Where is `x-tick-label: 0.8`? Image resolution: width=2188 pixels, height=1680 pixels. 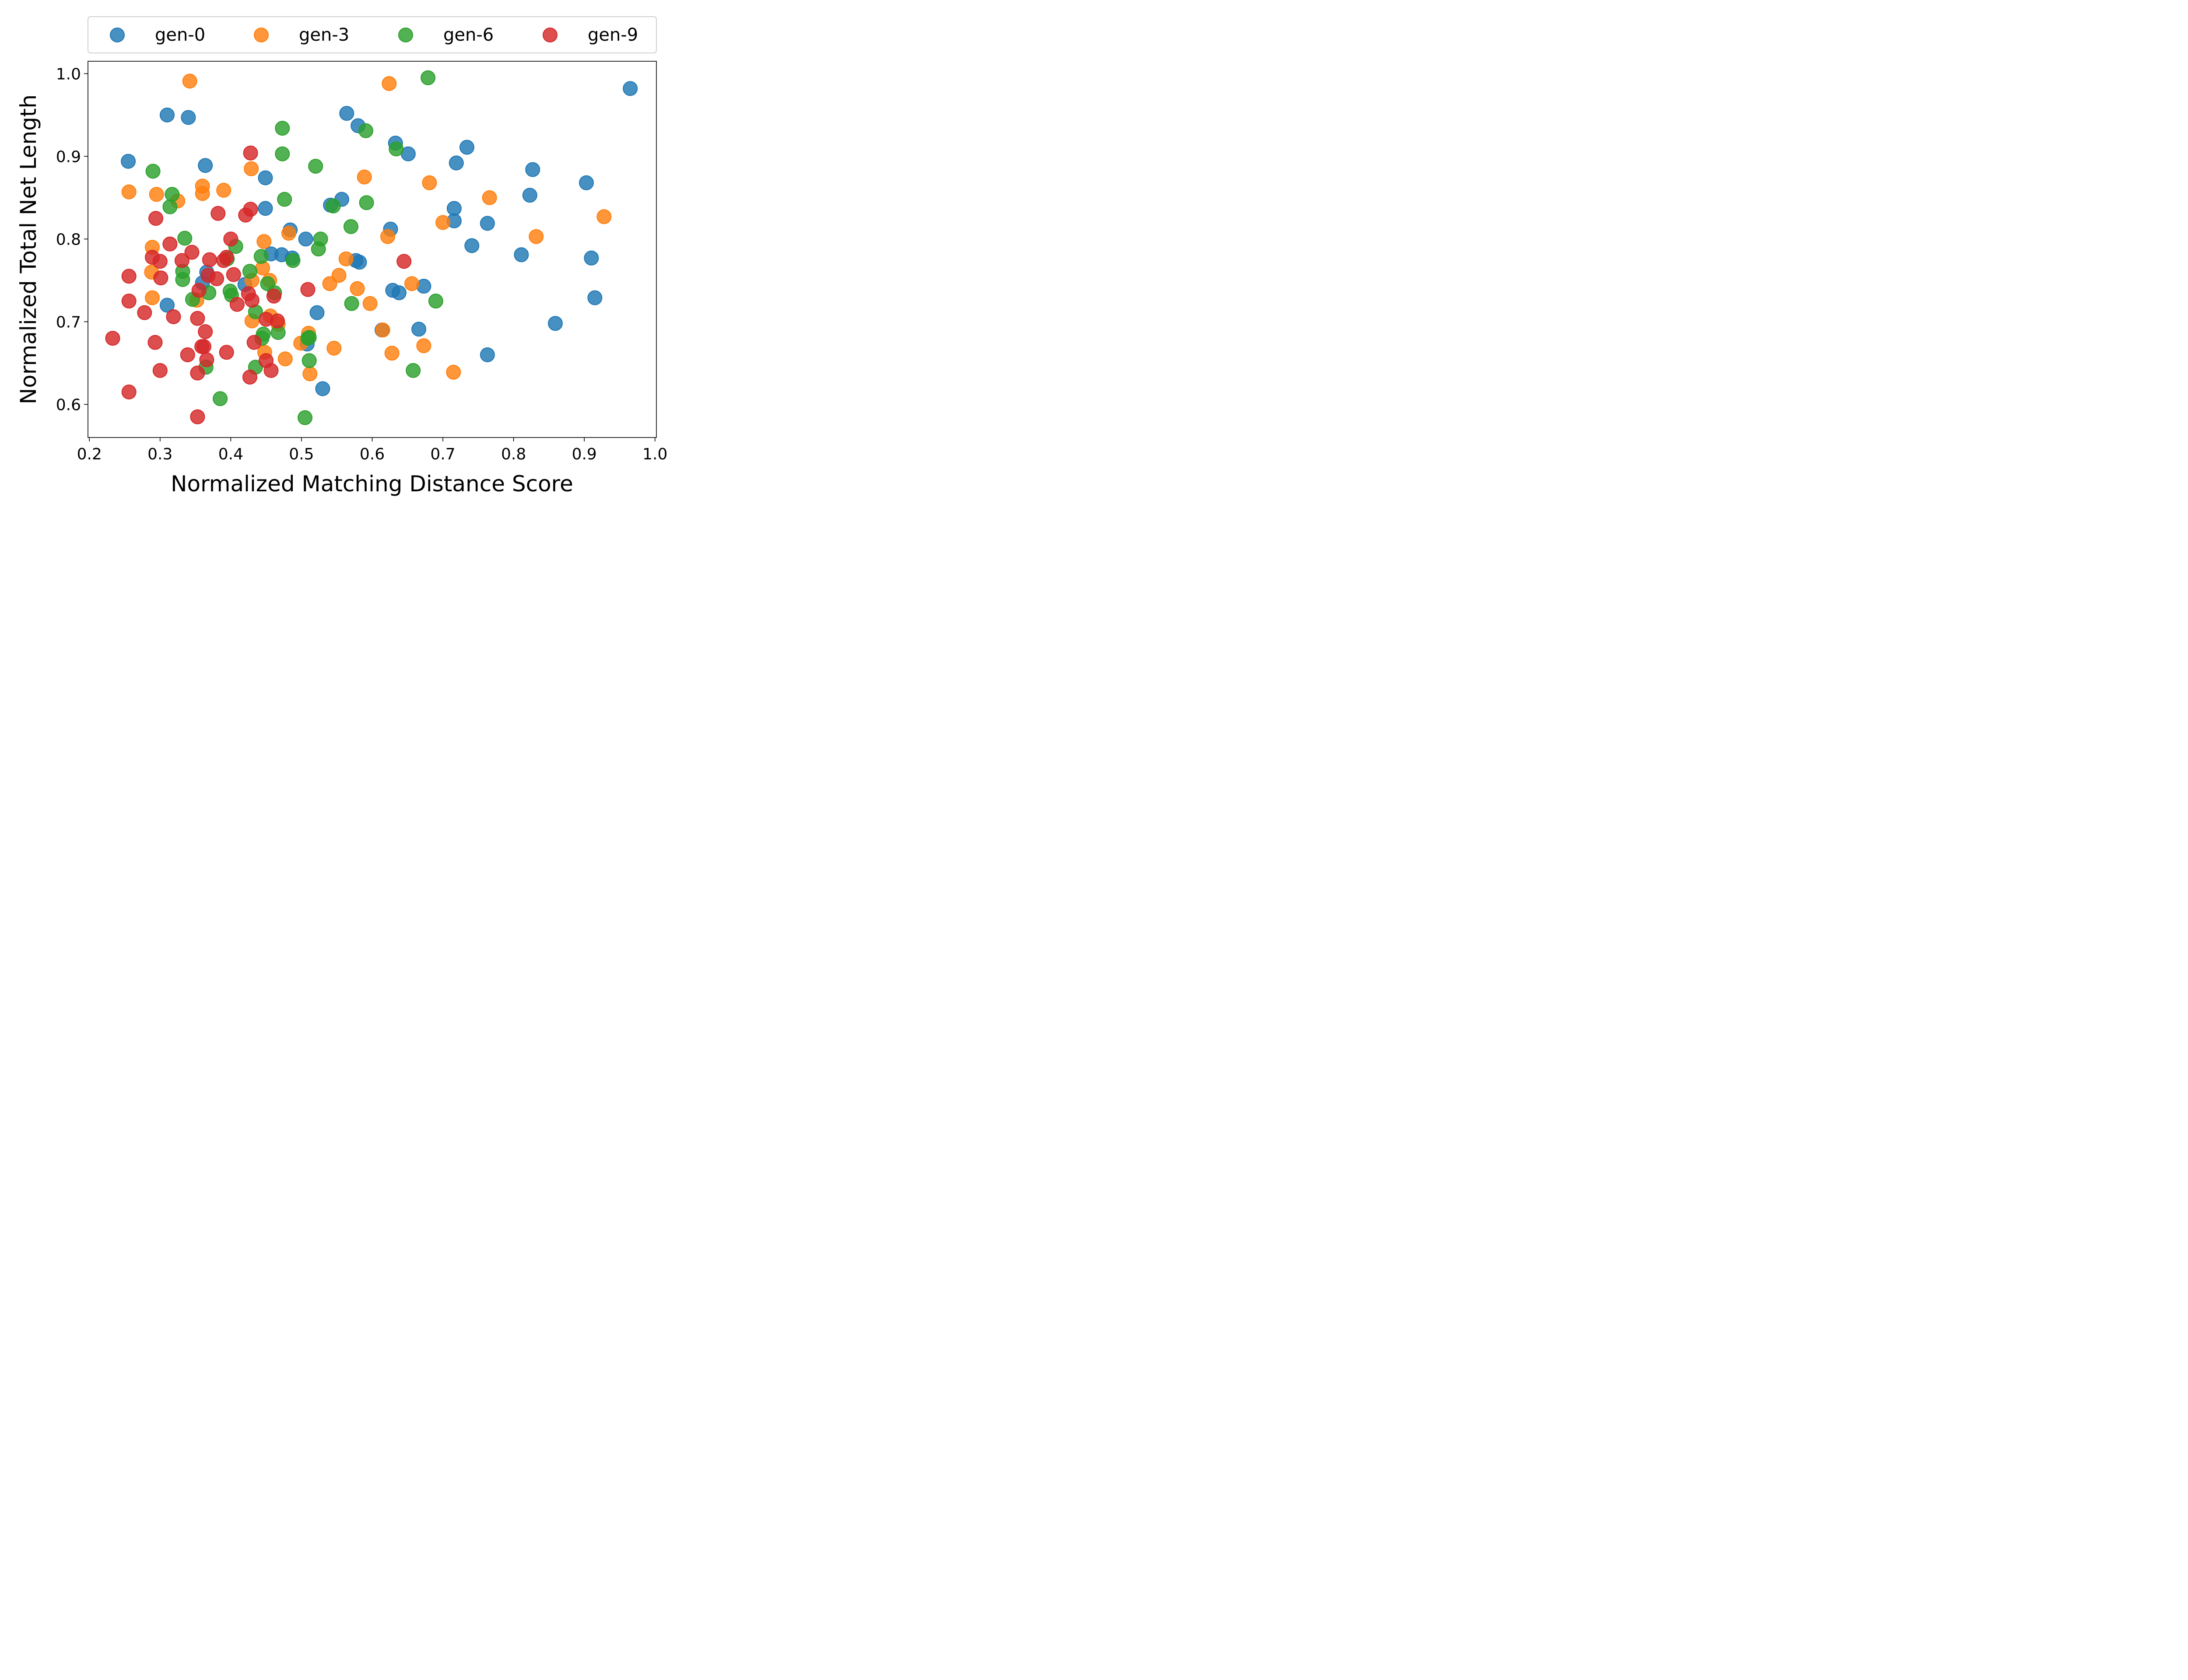
x-tick-label: 0.8 is located at coordinates (513, 454).